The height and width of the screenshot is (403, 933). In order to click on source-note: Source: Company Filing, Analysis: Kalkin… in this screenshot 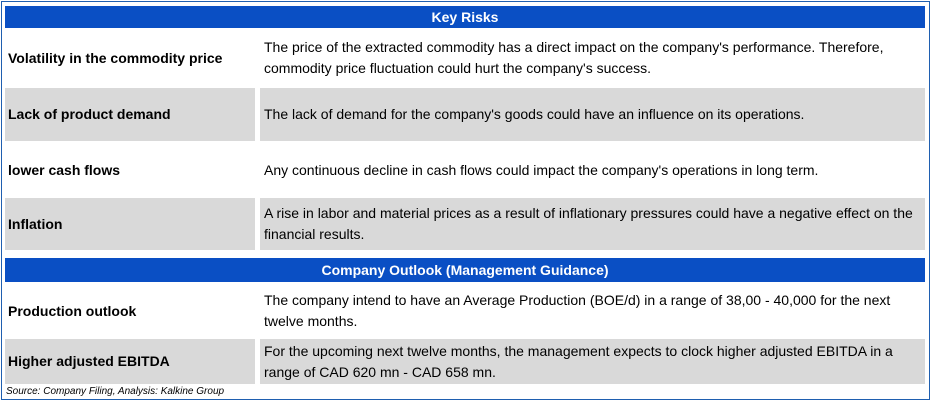, I will do `click(115, 391)`.